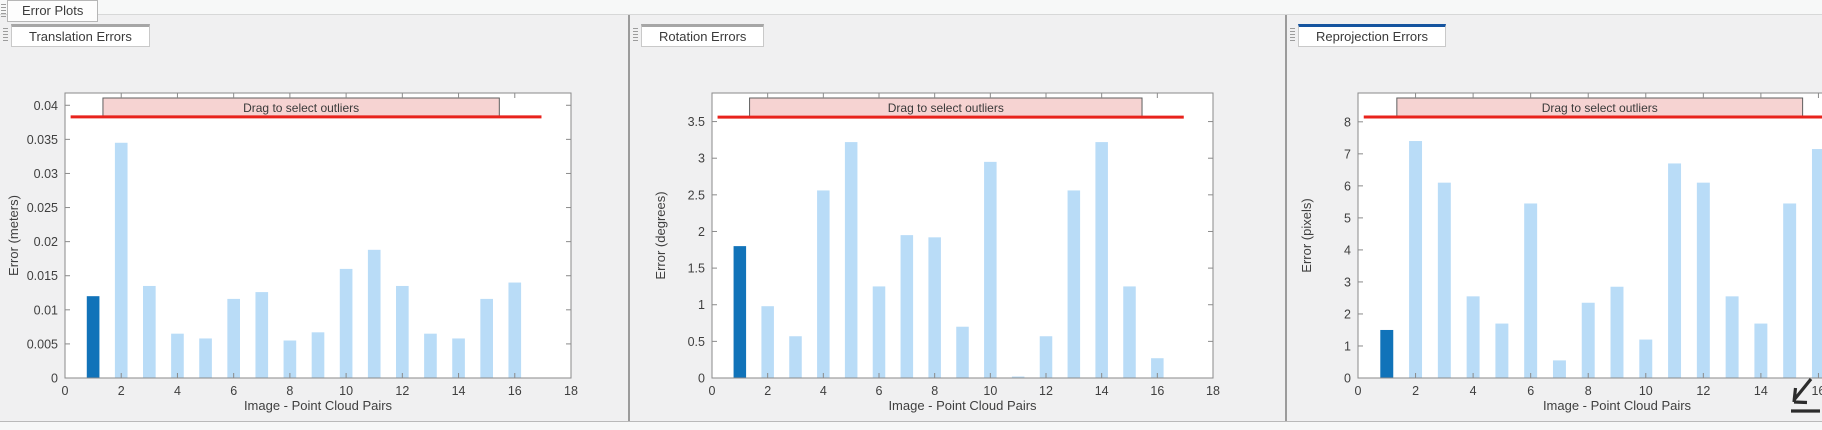 The height and width of the screenshot is (430, 1822). What do you see at coordinates (1347, 154) in the screenshot?
I see `y-tick-label: 7` at bounding box center [1347, 154].